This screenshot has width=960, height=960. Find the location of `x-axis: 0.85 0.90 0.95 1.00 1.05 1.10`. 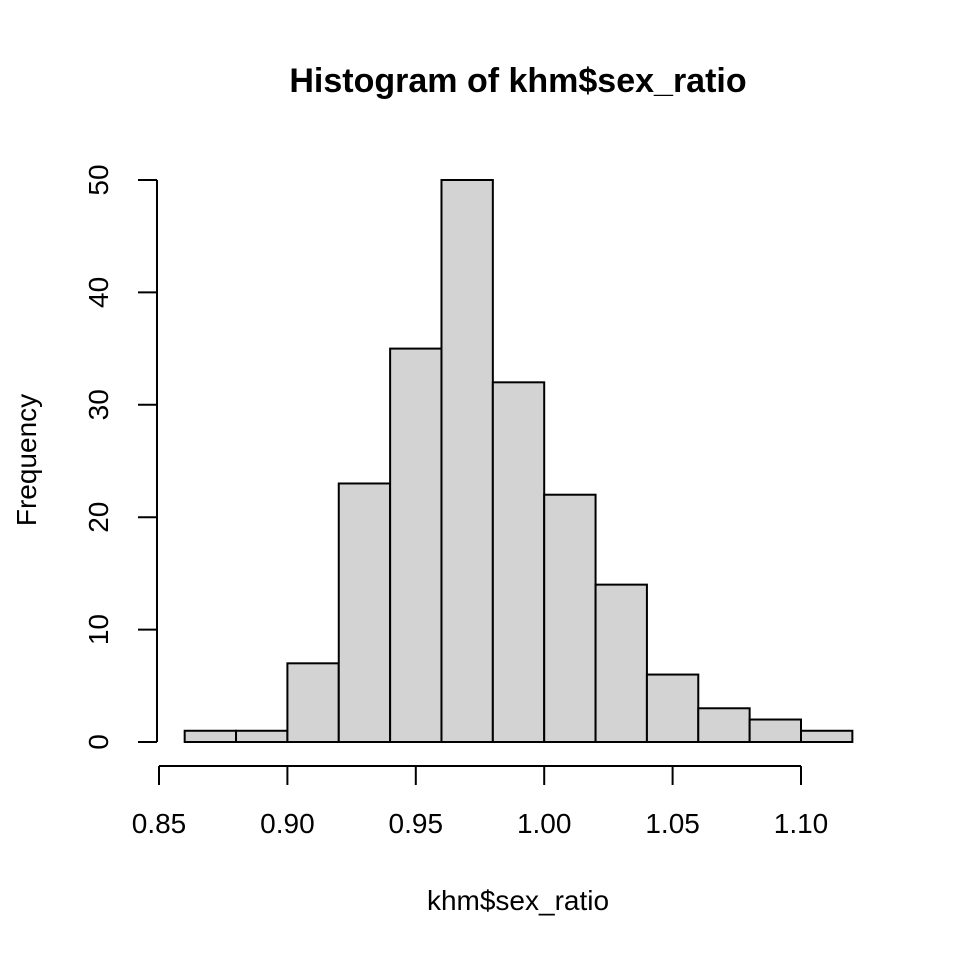

x-axis: 0.85 0.90 0.95 1.00 1.05 1.10 is located at coordinates (480, 802).